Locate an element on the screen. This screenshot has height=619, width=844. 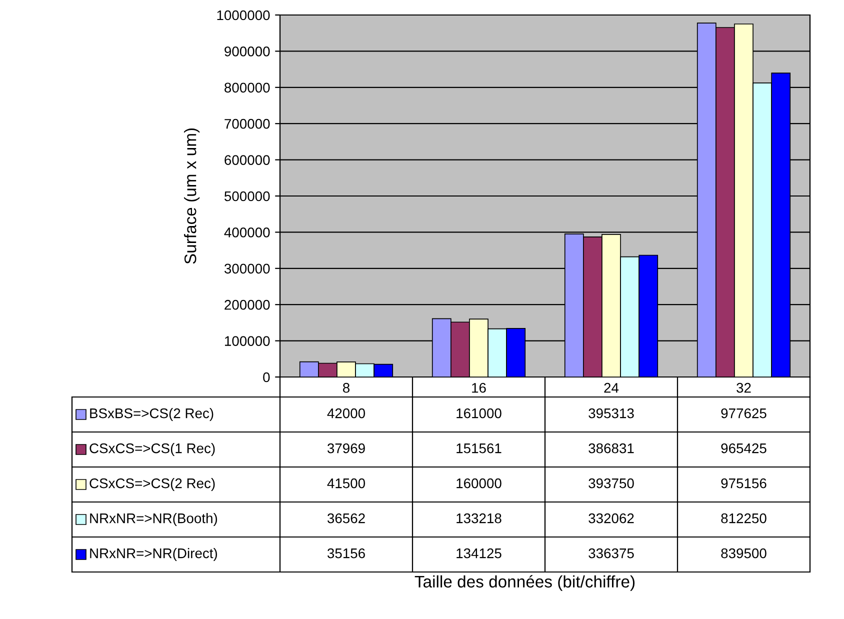
data-label: 839500 is located at coordinates (743, 553).